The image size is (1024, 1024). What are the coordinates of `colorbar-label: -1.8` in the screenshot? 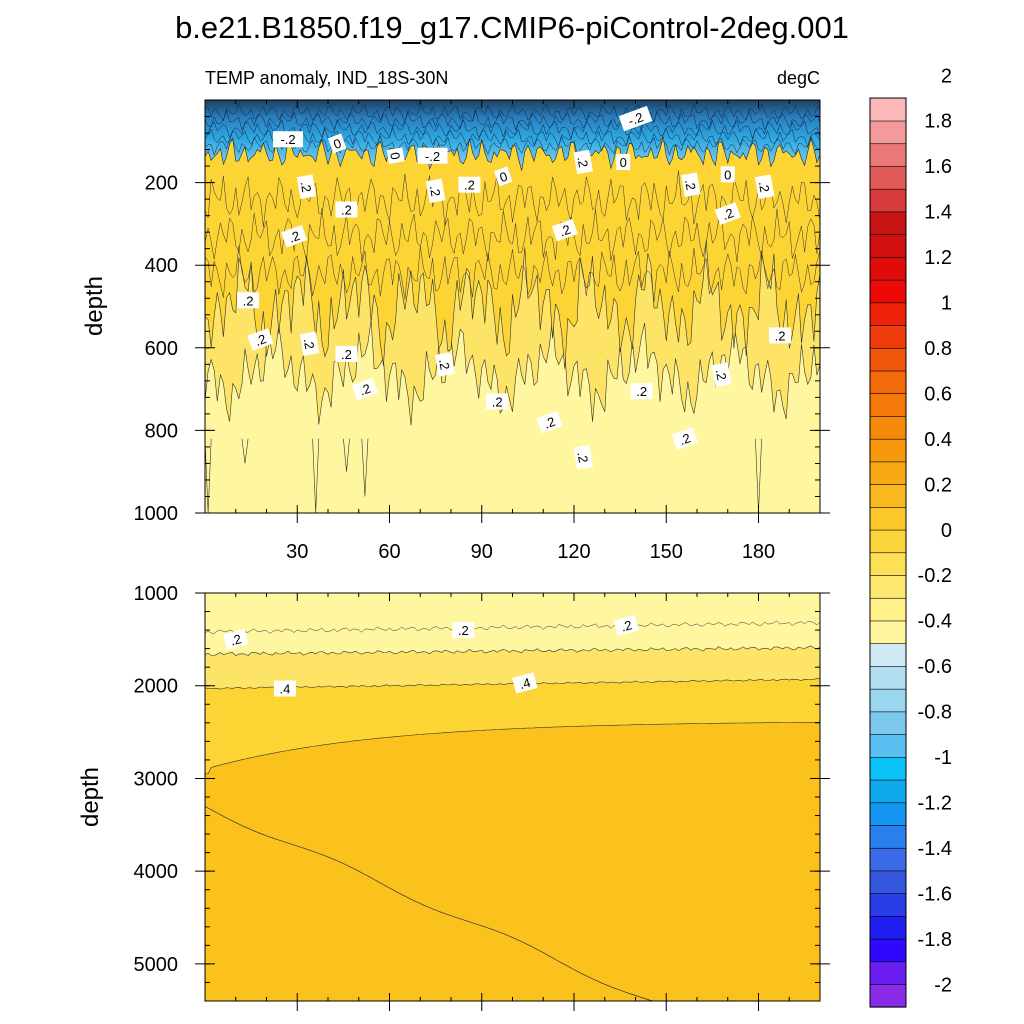 It's located at (935, 940).